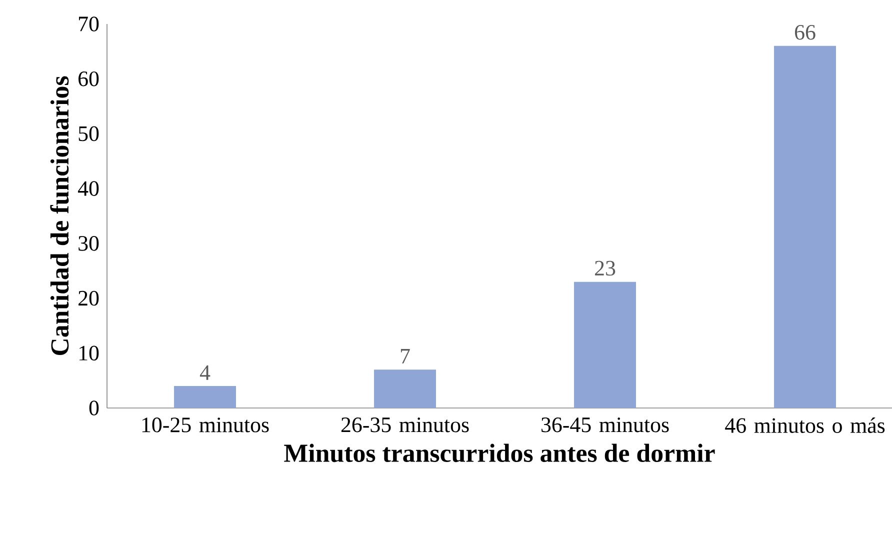 The width and height of the screenshot is (892, 537). I want to click on y-axis-title: Cantidad de funcionarios, so click(59, 216).